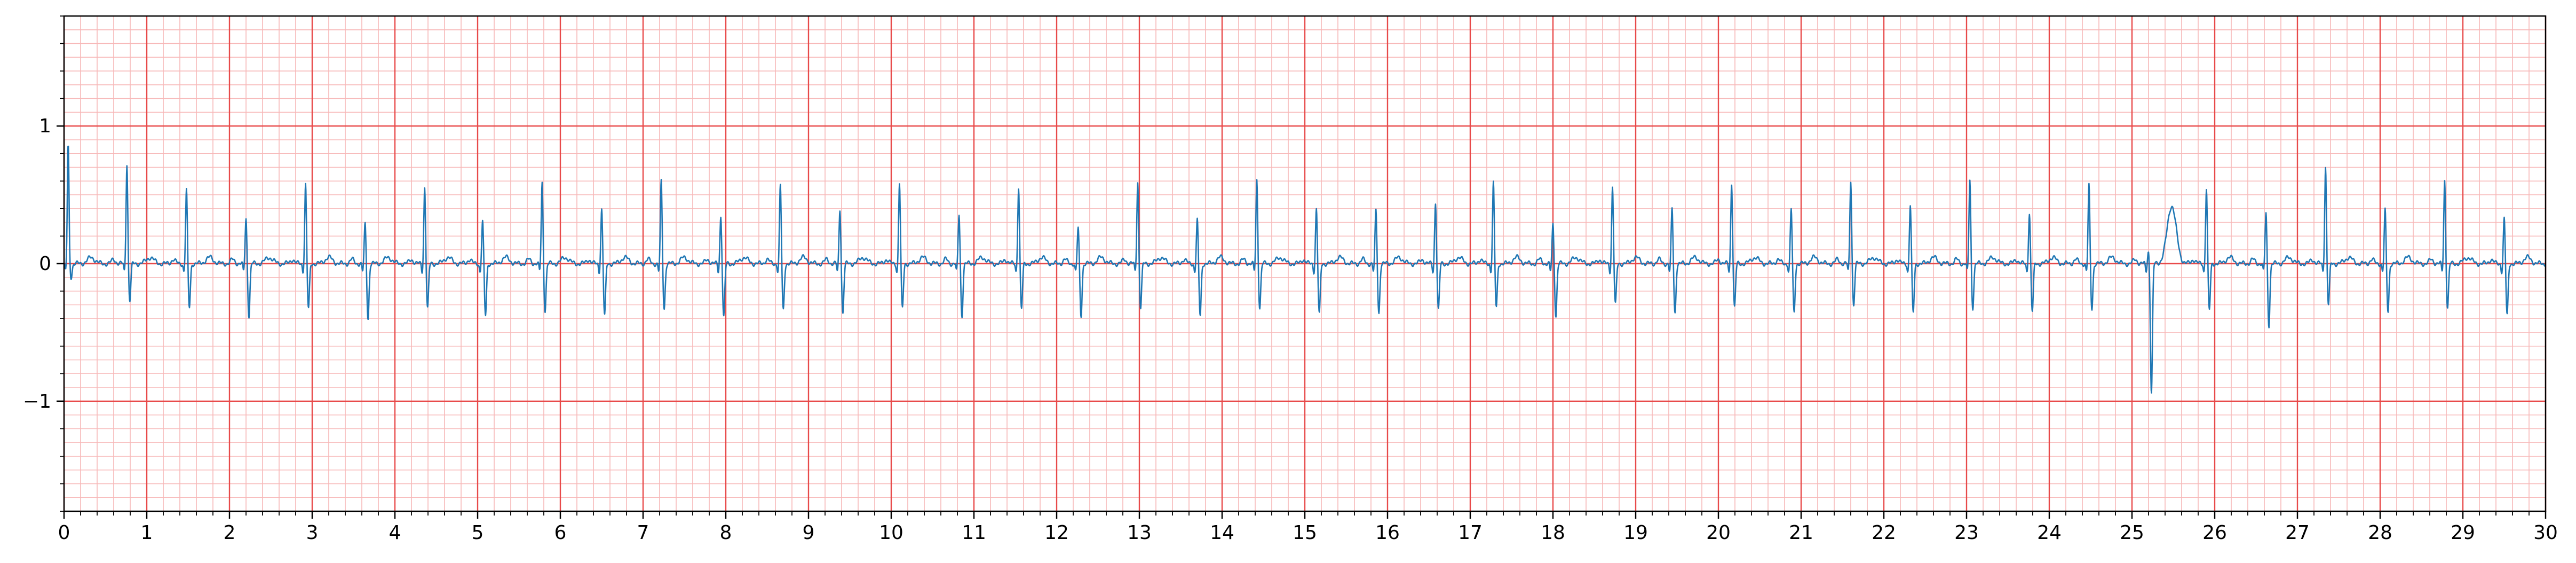  Describe the element at coordinates (809, 533) in the screenshot. I see `x-tick-label: 9` at that location.